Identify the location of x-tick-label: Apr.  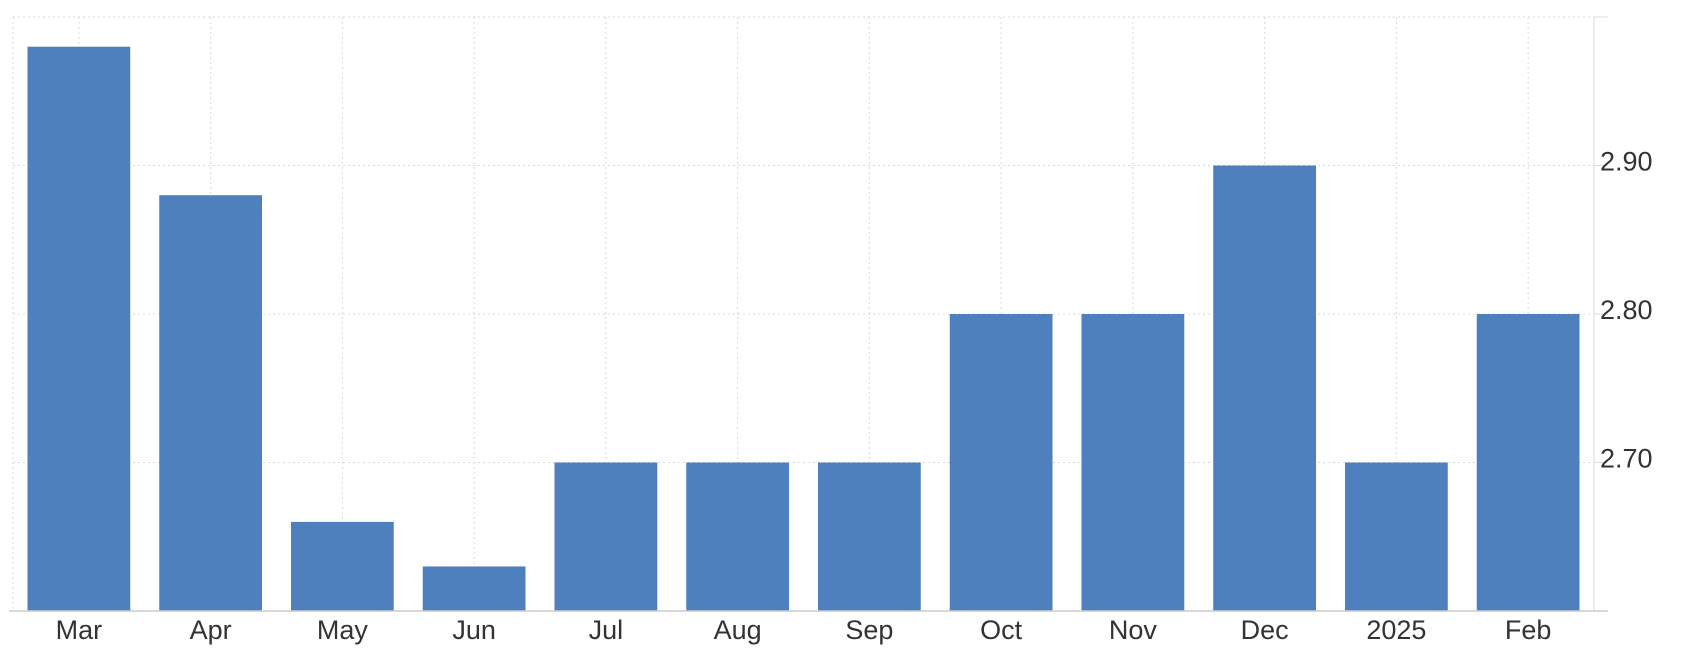
(211, 630).